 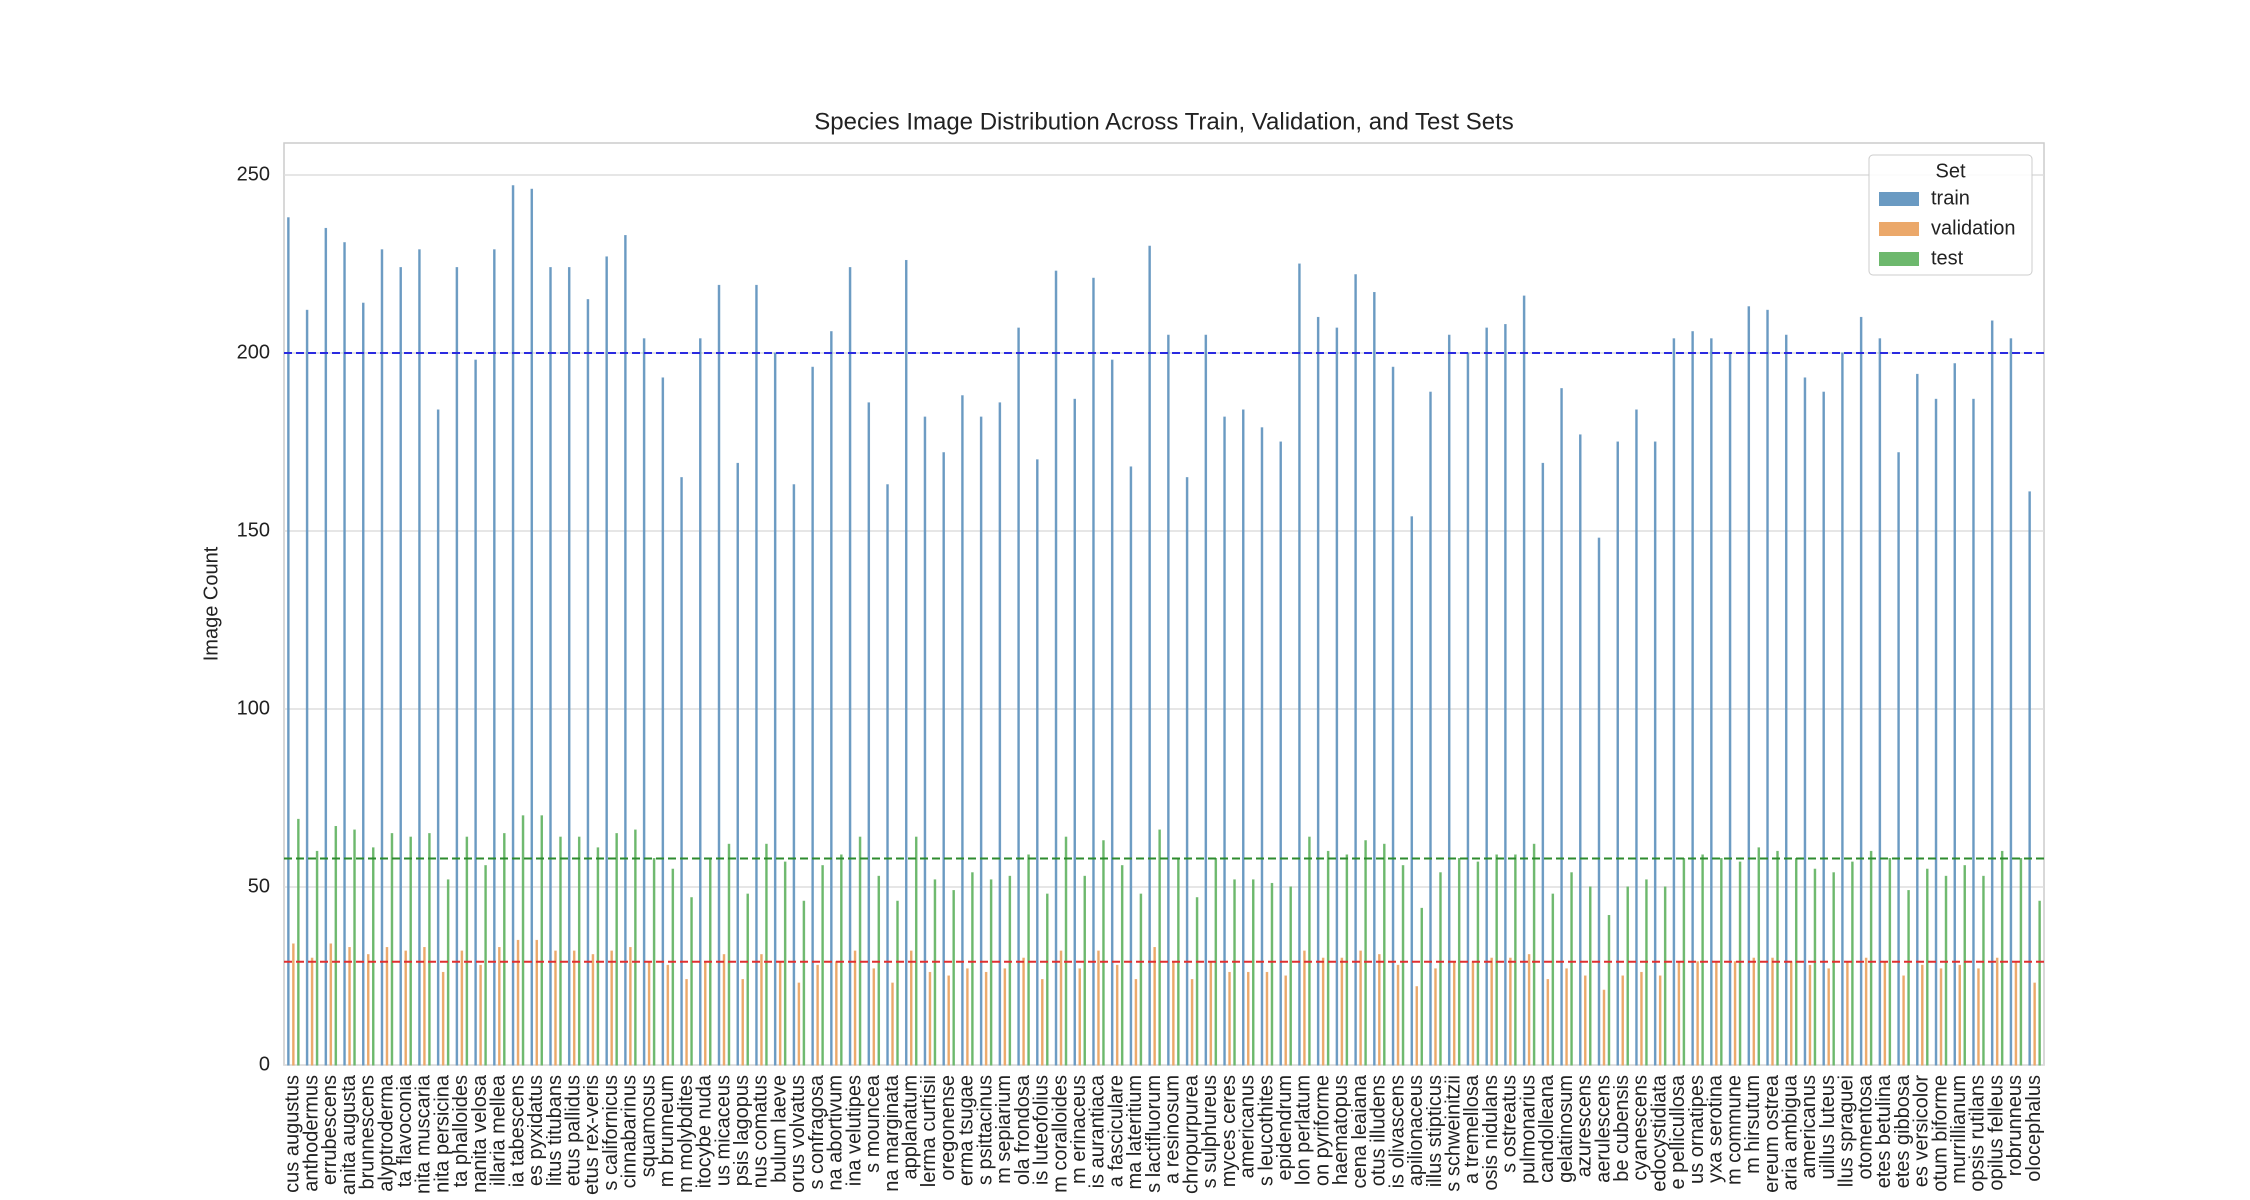 What do you see at coordinates (1922, 1131) in the screenshot?
I see `x-tick-label: es versicolor` at bounding box center [1922, 1131].